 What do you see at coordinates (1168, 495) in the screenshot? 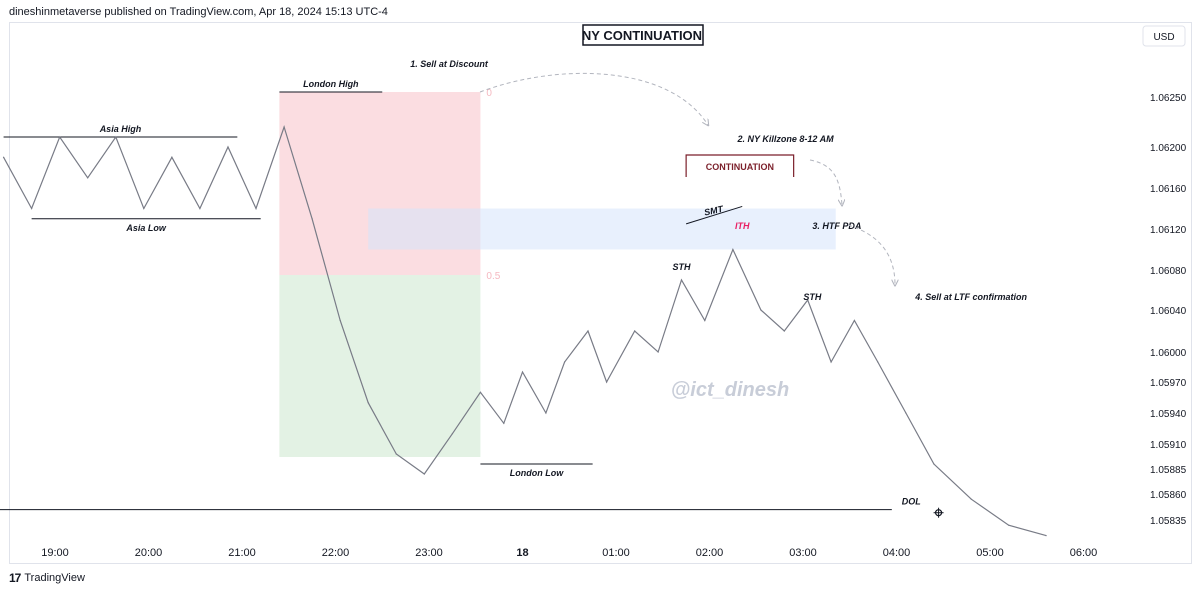
I see `y-tick-label: 1.05860` at bounding box center [1168, 495].